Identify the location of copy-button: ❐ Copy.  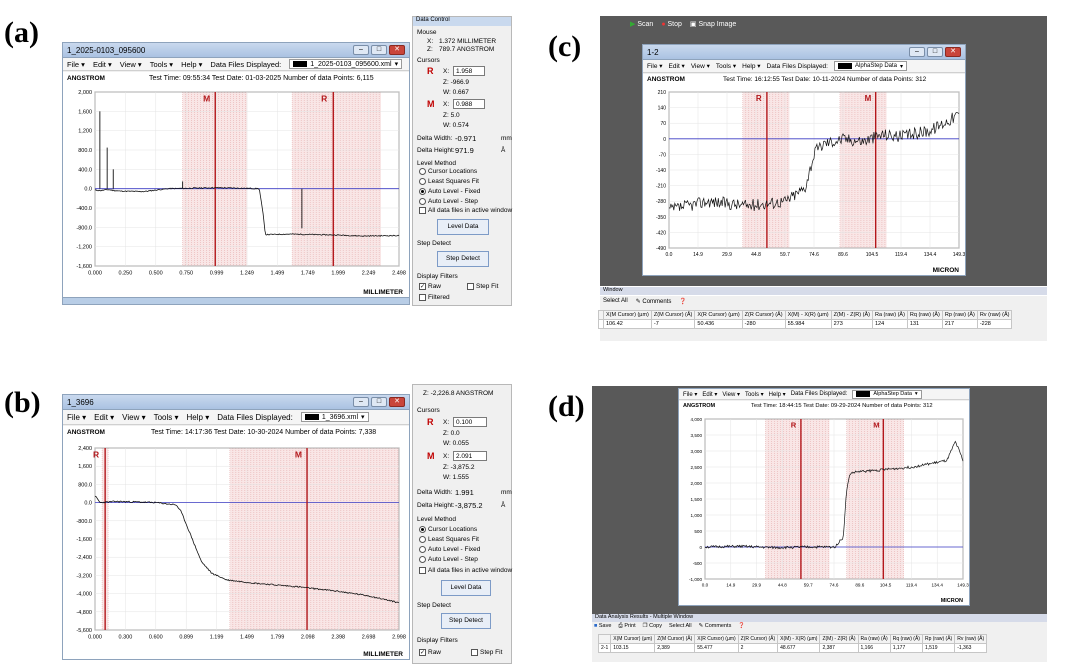
(652, 626).